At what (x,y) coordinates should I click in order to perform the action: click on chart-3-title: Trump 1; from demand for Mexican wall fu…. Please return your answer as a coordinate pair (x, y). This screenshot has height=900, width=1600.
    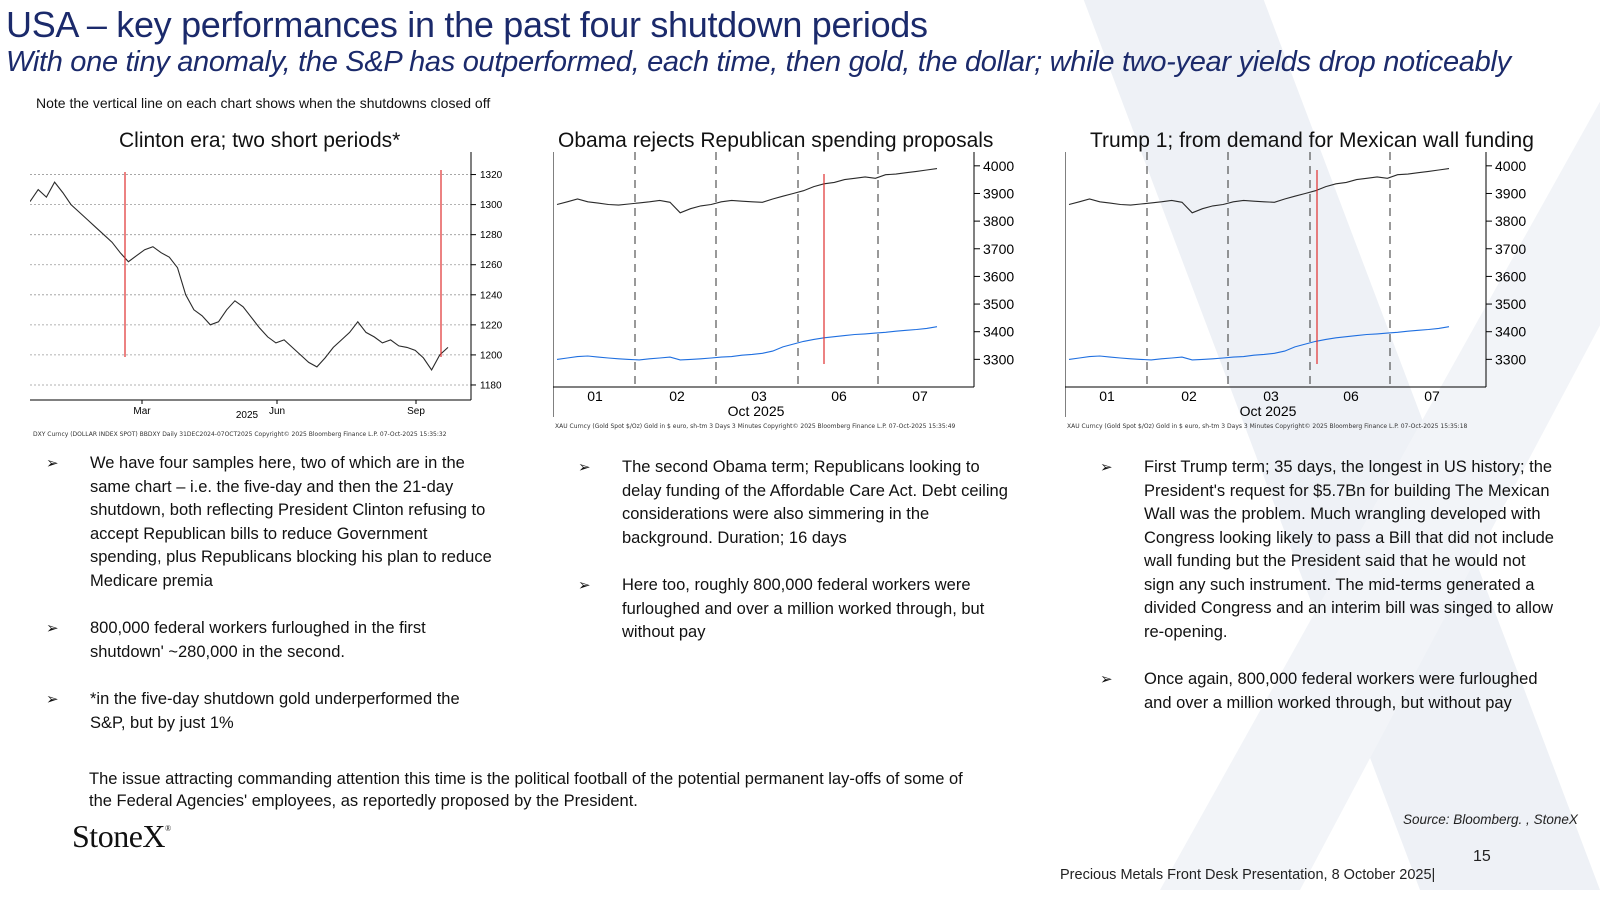
    Looking at the image, I should click on (1312, 140).